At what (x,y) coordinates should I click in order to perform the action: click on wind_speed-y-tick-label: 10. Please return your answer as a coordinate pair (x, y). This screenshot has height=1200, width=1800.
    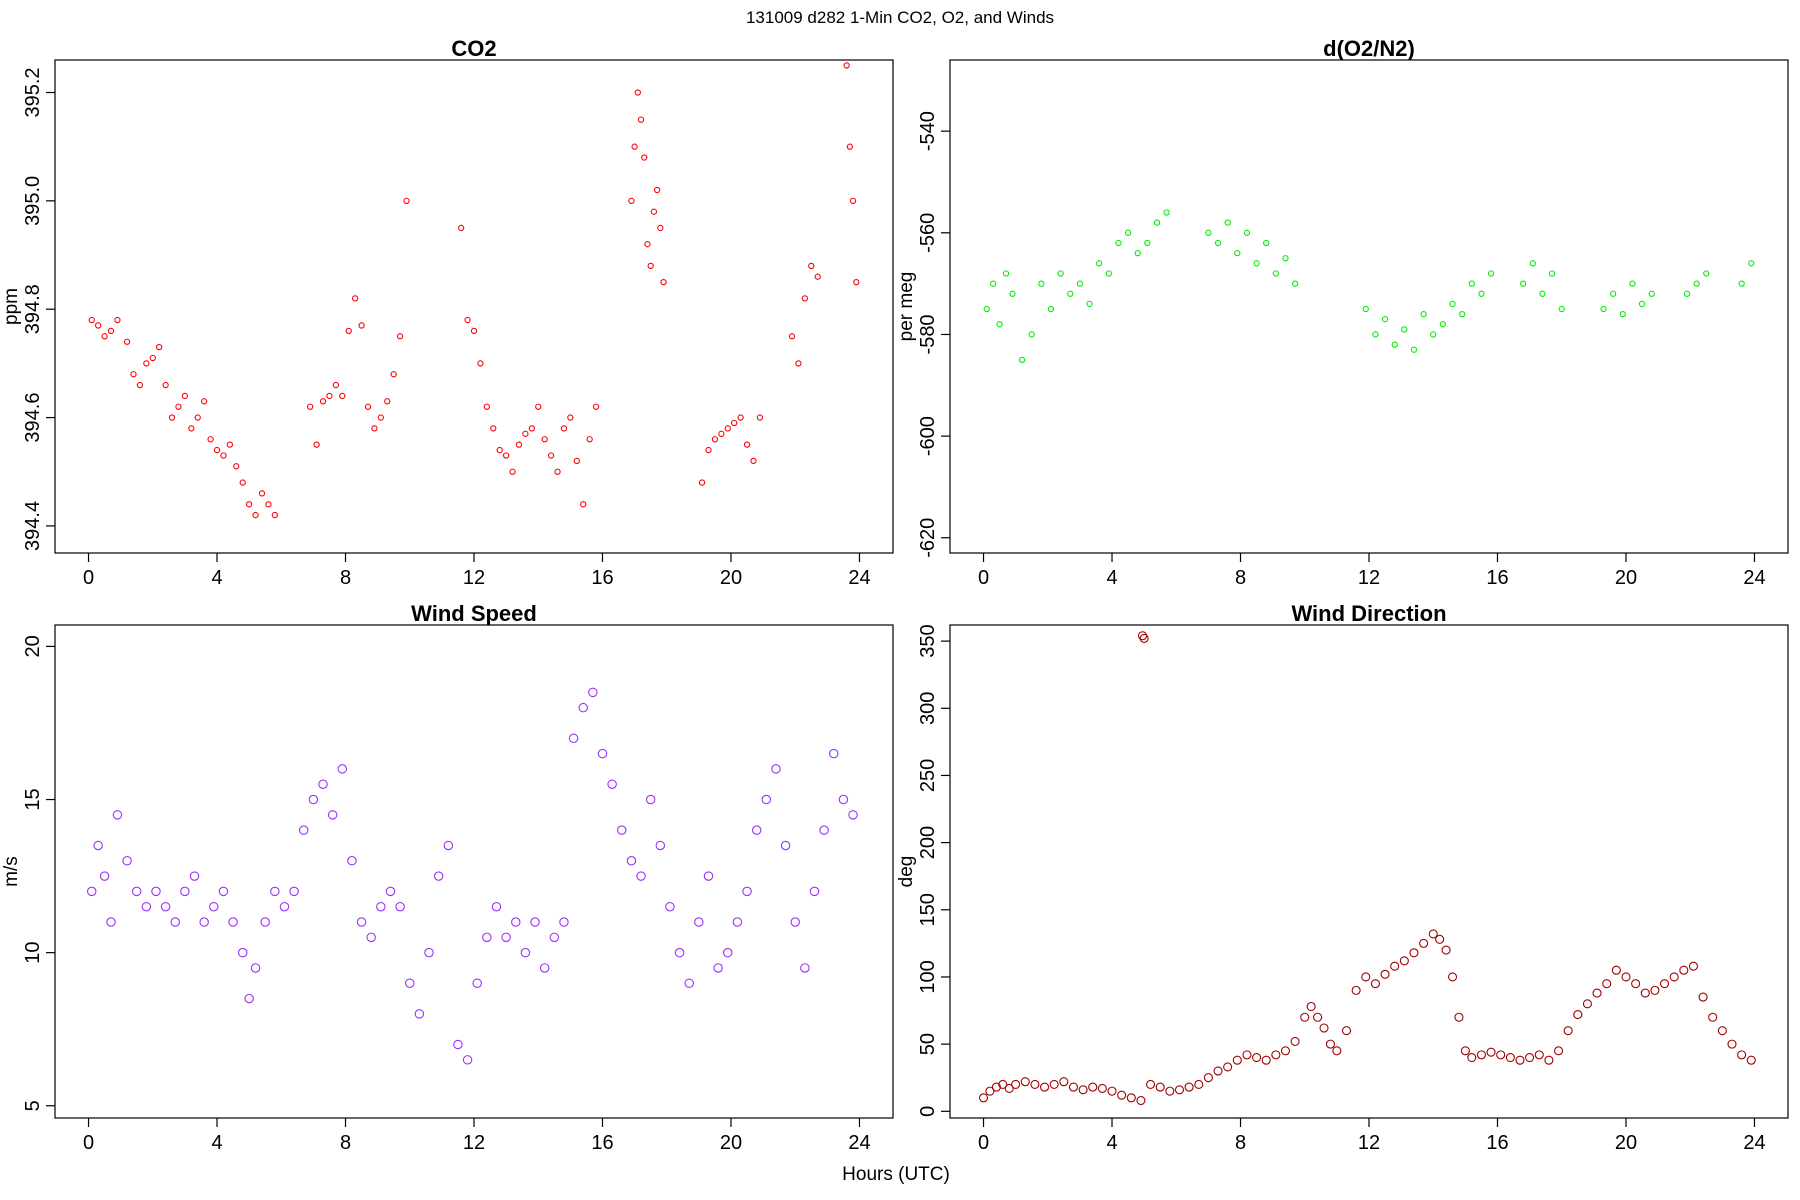
    Looking at the image, I should click on (33, 953).